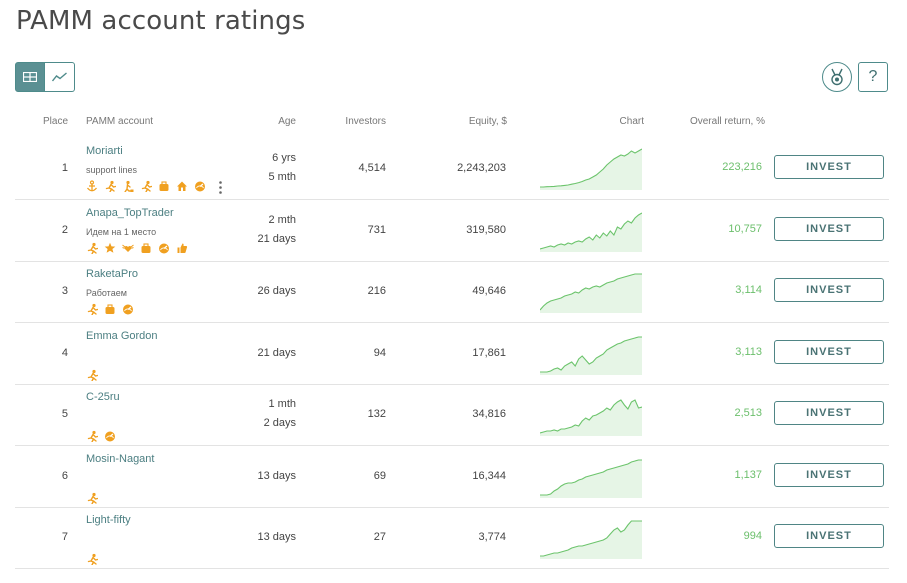  Describe the element at coordinates (92, 186) in the screenshot. I see `anchor-icon` at that location.